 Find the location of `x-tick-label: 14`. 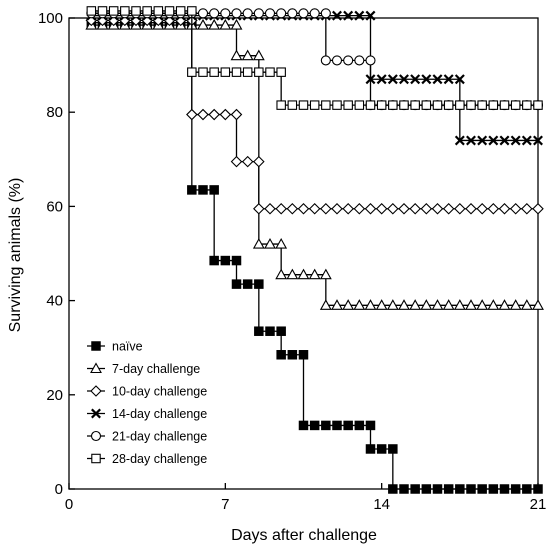

x-tick-label: 14 is located at coordinates (381, 504).